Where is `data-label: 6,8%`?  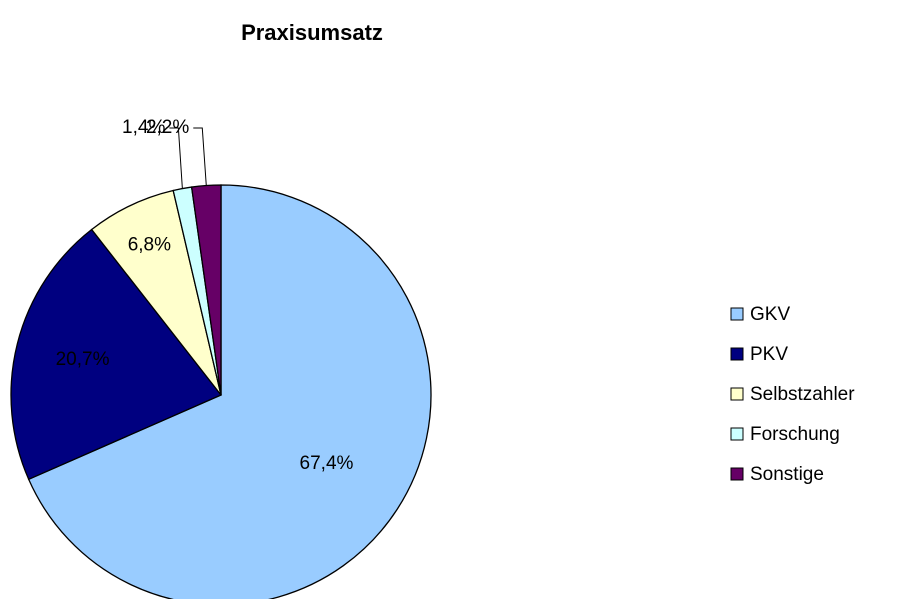 data-label: 6,8% is located at coordinates (149, 244).